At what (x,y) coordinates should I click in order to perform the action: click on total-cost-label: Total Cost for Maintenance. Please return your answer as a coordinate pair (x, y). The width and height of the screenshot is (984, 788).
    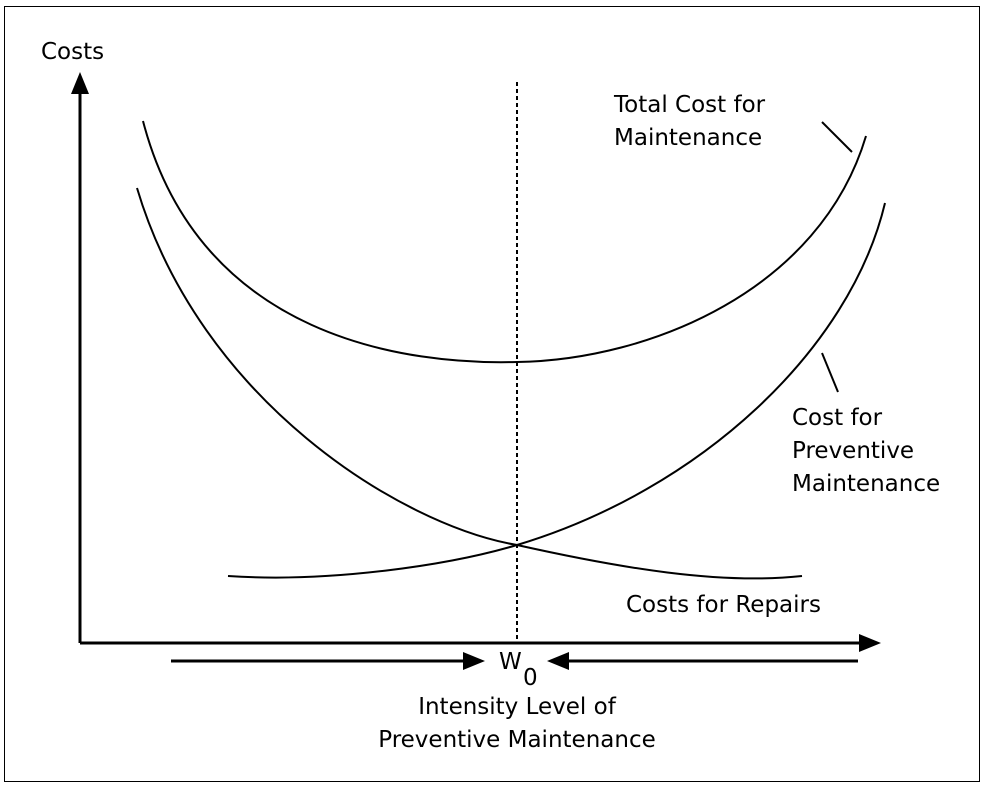
    Looking at the image, I should click on (689, 122).